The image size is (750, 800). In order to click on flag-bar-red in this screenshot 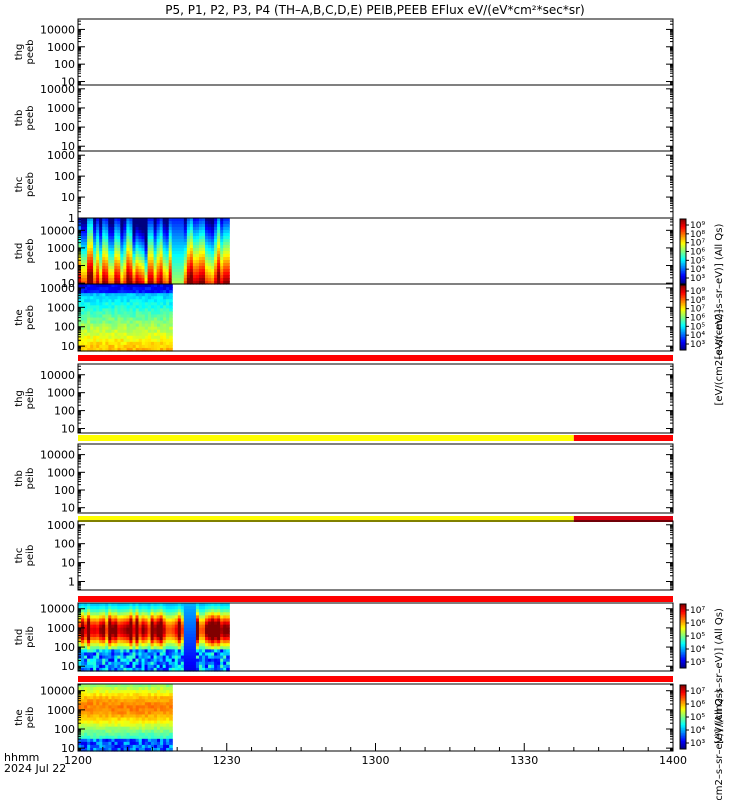, I will do `click(375, 358)`.